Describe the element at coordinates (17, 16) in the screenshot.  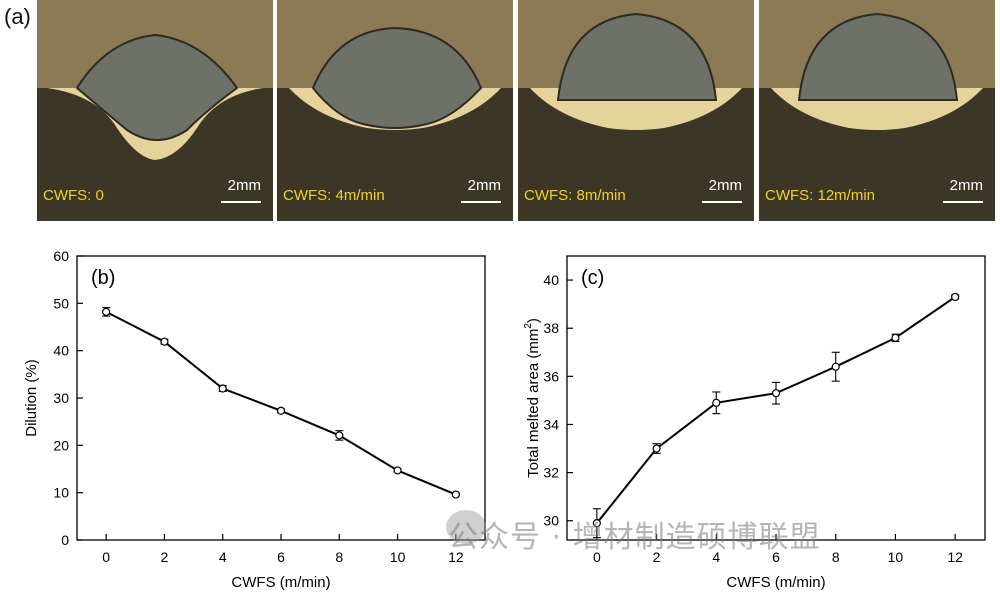
I see `panel-a-label: (a)` at that location.